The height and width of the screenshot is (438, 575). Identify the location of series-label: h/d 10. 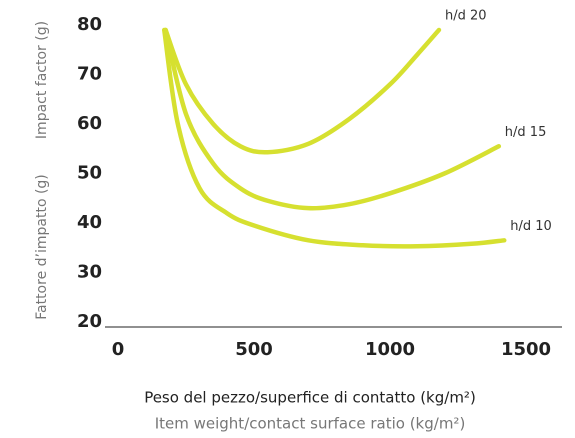
(531, 226).